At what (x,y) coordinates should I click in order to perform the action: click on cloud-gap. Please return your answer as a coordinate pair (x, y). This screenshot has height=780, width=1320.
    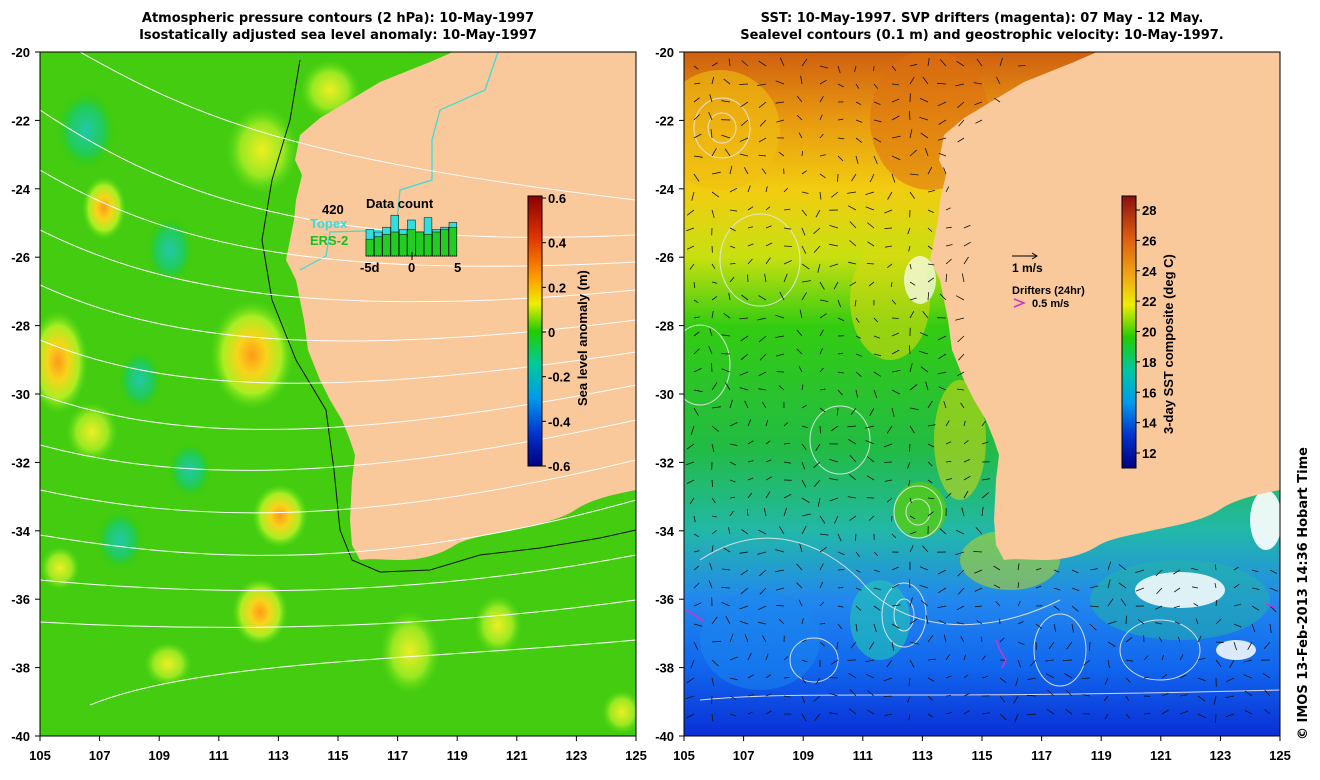
    Looking at the image, I should click on (1236, 650).